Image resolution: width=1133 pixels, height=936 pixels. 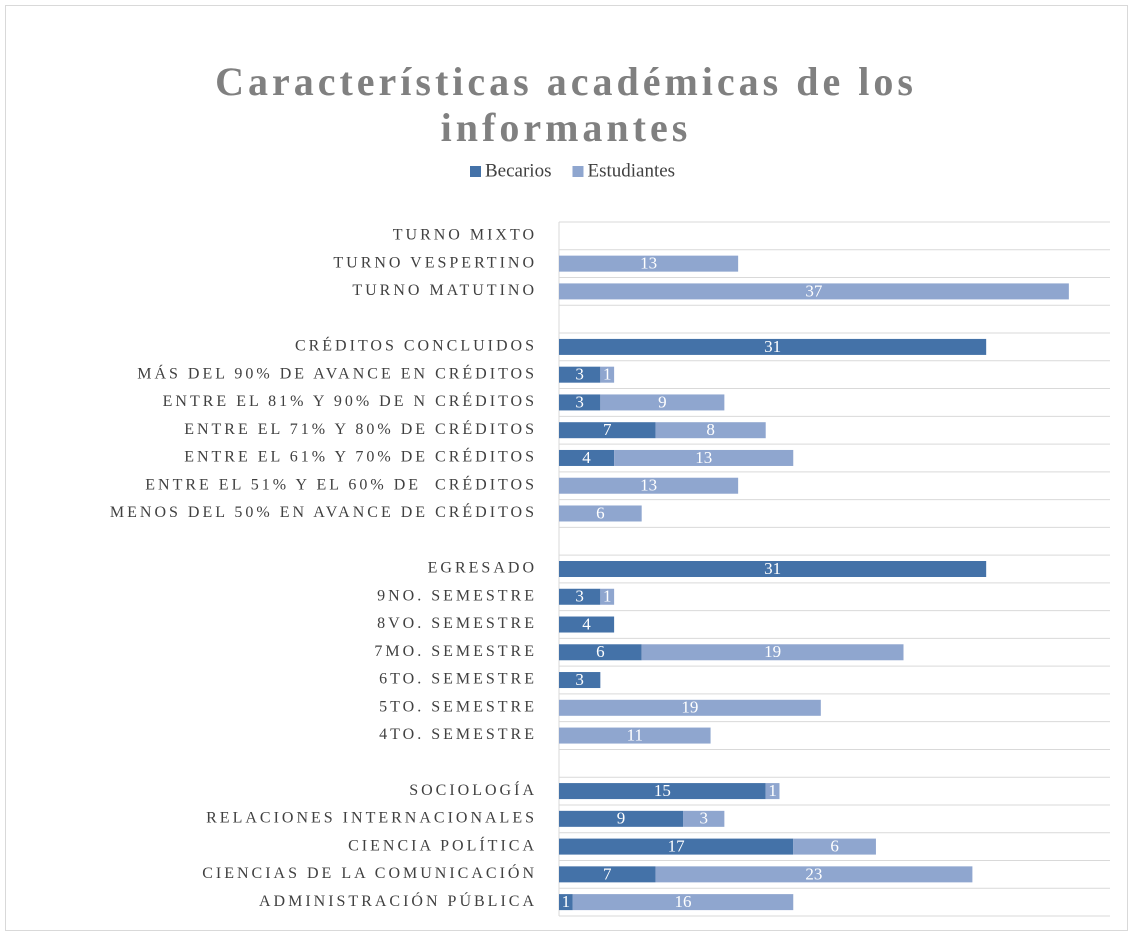 What do you see at coordinates (482, 568) in the screenshot?
I see `y-tick-label: EGRESADO` at bounding box center [482, 568].